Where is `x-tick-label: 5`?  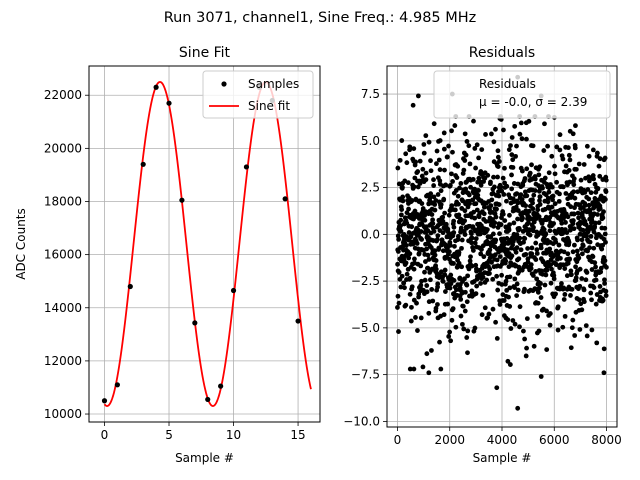
x-tick-label: 5 is located at coordinates (169, 435).